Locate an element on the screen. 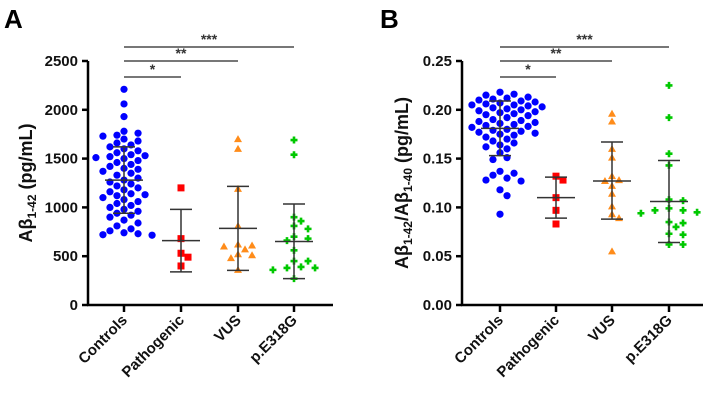 The image size is (709, 403). y-label-subscript: 1-40 is located at coordinates (408, 180).